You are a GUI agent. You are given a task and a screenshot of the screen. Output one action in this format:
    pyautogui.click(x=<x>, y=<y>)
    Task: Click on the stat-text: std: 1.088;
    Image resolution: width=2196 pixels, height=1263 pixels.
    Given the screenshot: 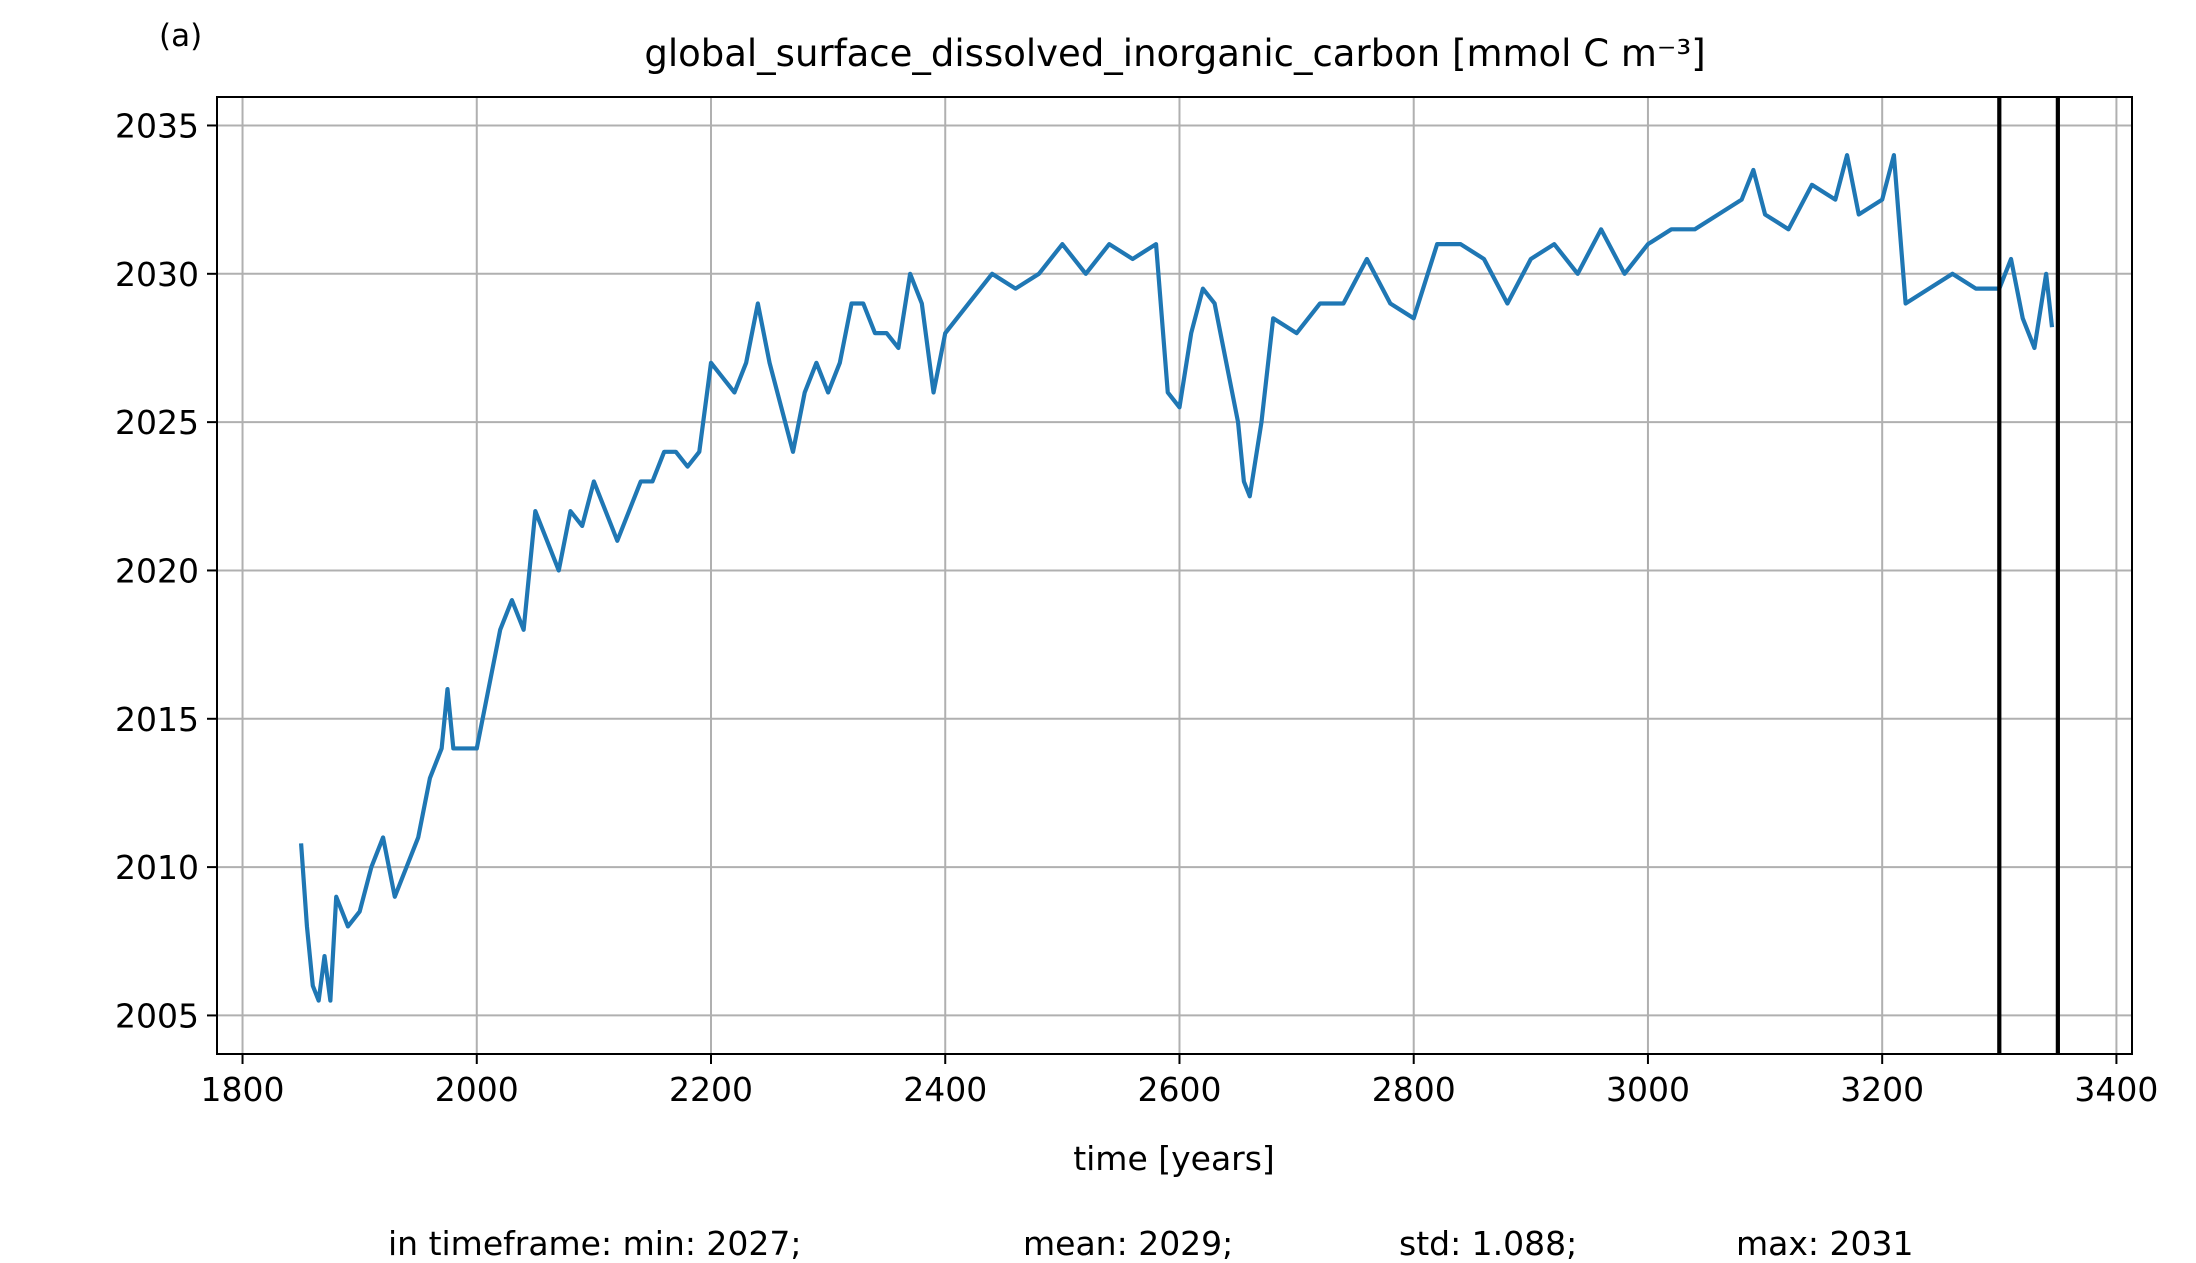 What is the action you would take?
    pyautogui.click(x=1488, y=1243)
    